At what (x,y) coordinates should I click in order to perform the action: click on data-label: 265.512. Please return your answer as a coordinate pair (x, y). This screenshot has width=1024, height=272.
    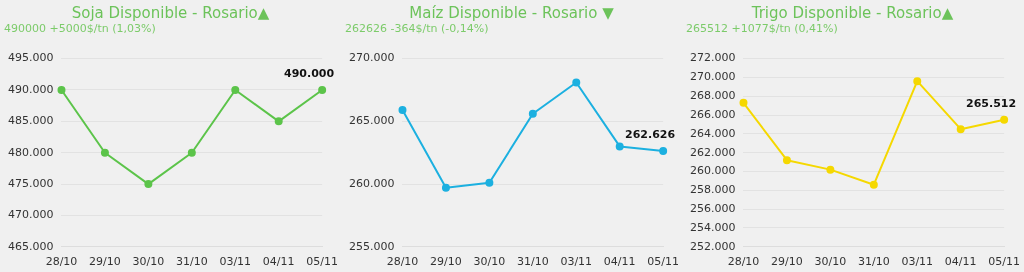
    Looking at the image, I should click on (991, 104).